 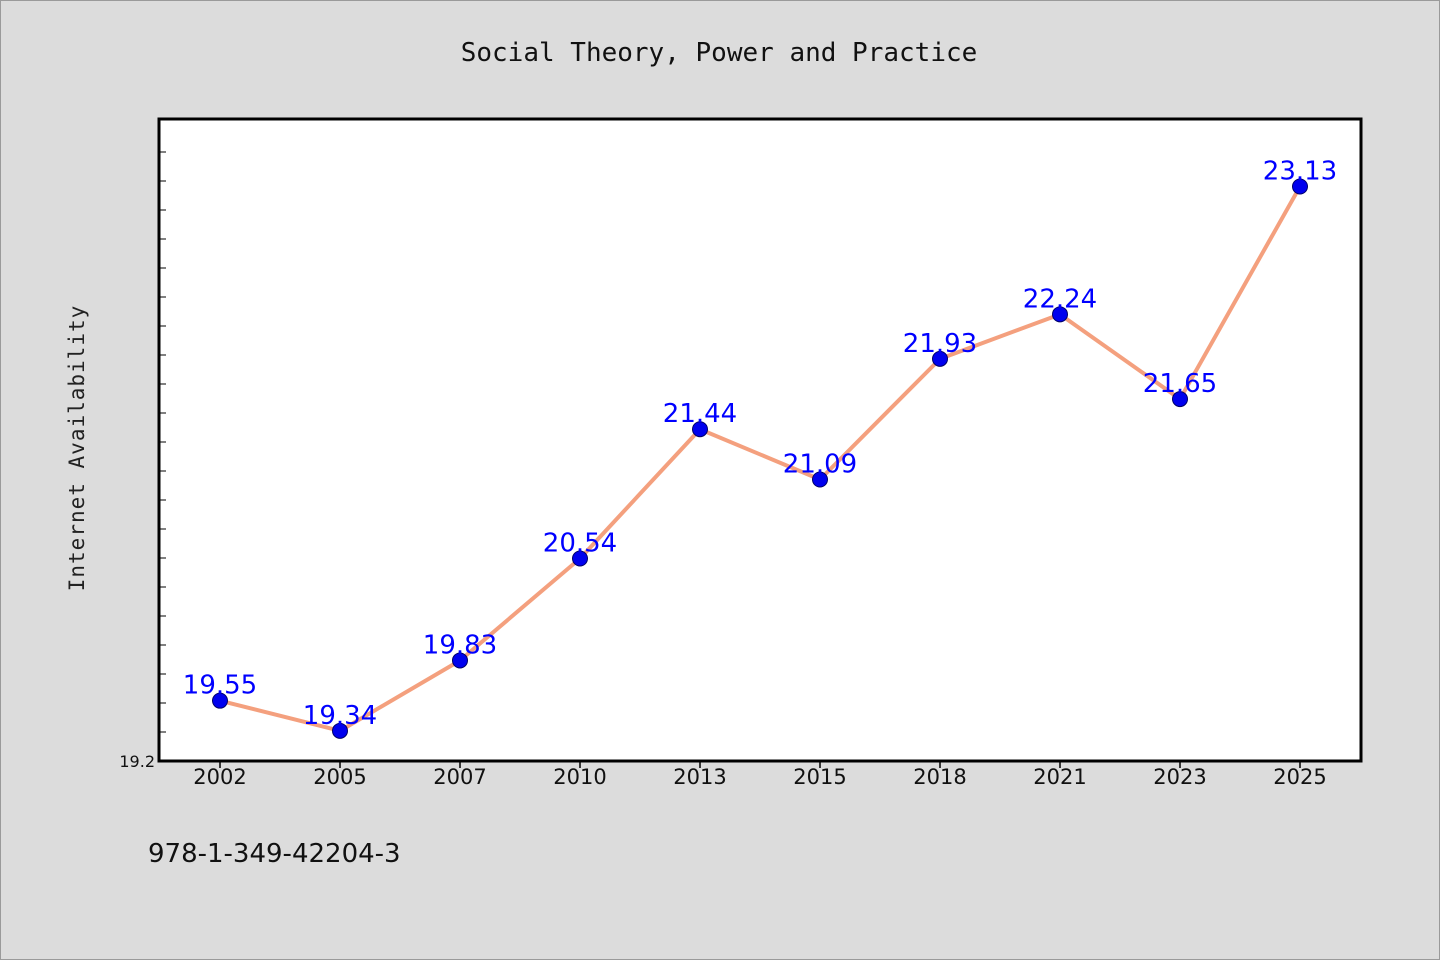 What do you see at coordinates (579, 777) in the screenshot?
I see `x-tick-label: 2010` at bounding box center [579, 777].